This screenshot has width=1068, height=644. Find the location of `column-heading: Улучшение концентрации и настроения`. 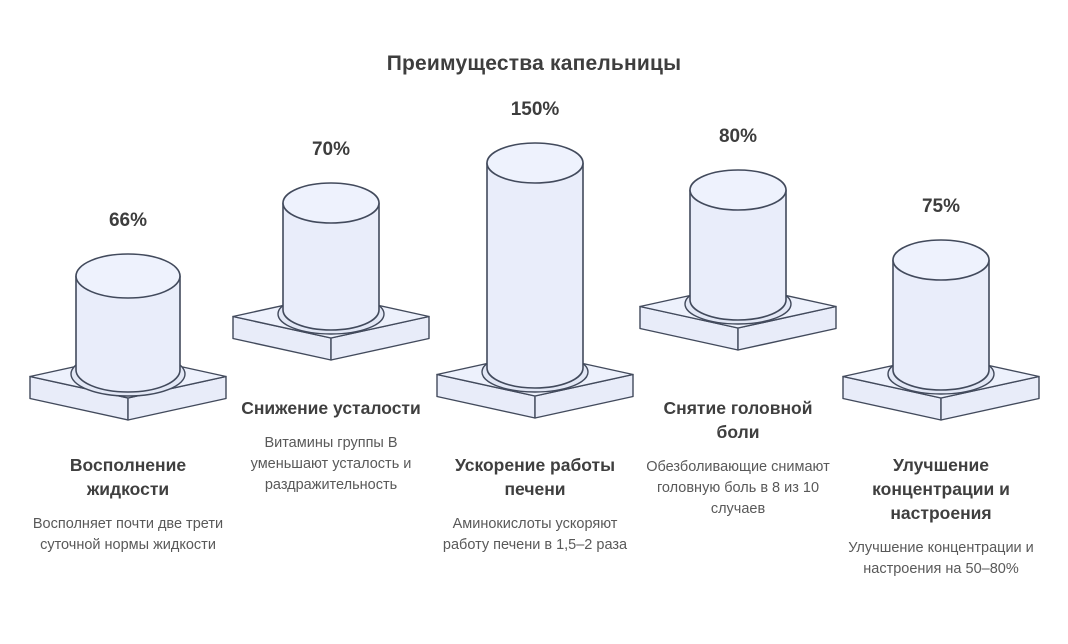

column-heading: Улучшение концентрации и настроения is located at coordinates (941, 489).